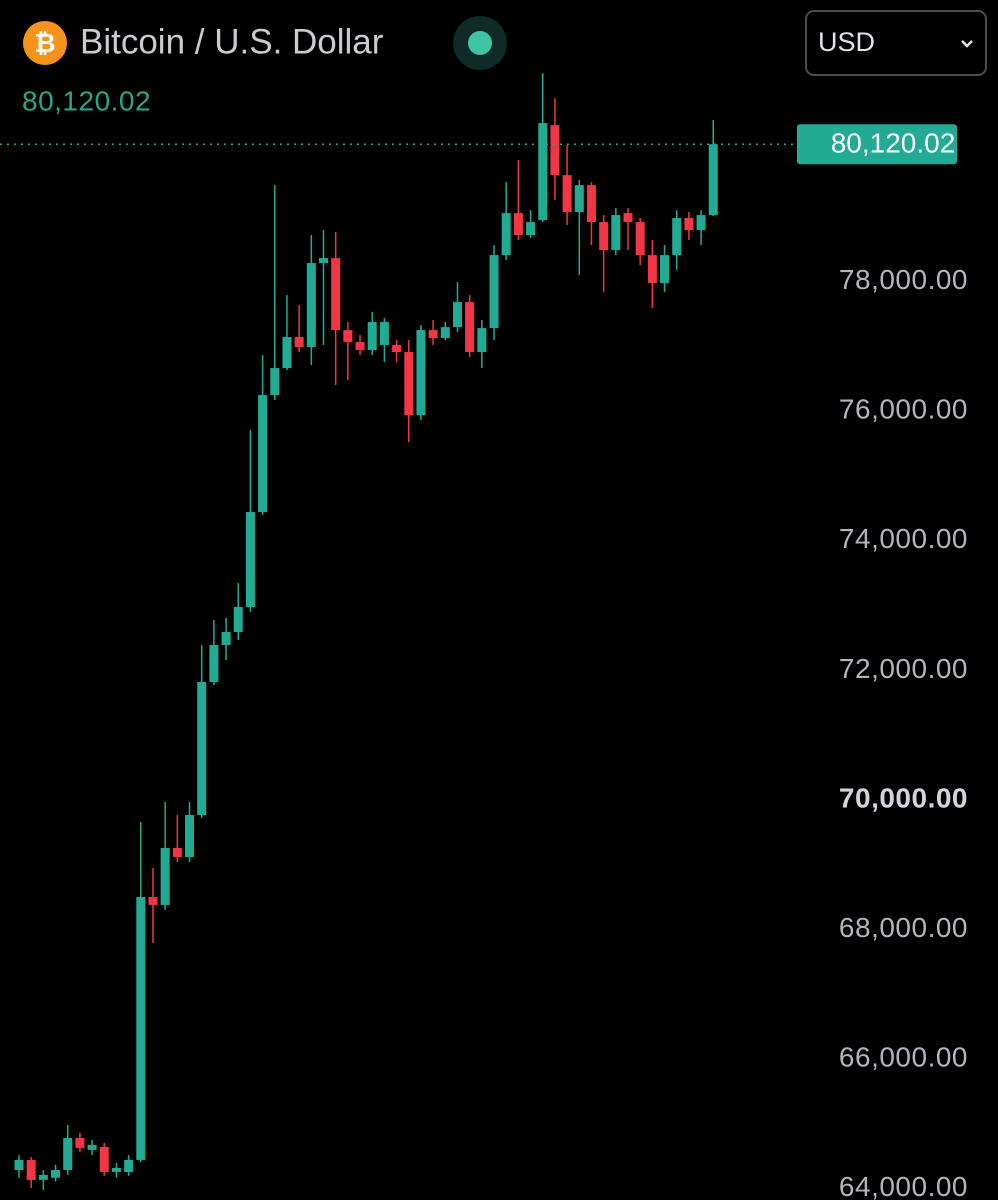 The image size is (998, 1200). I want to click on y-tick-label: 68,000.00, so click(903, 927).